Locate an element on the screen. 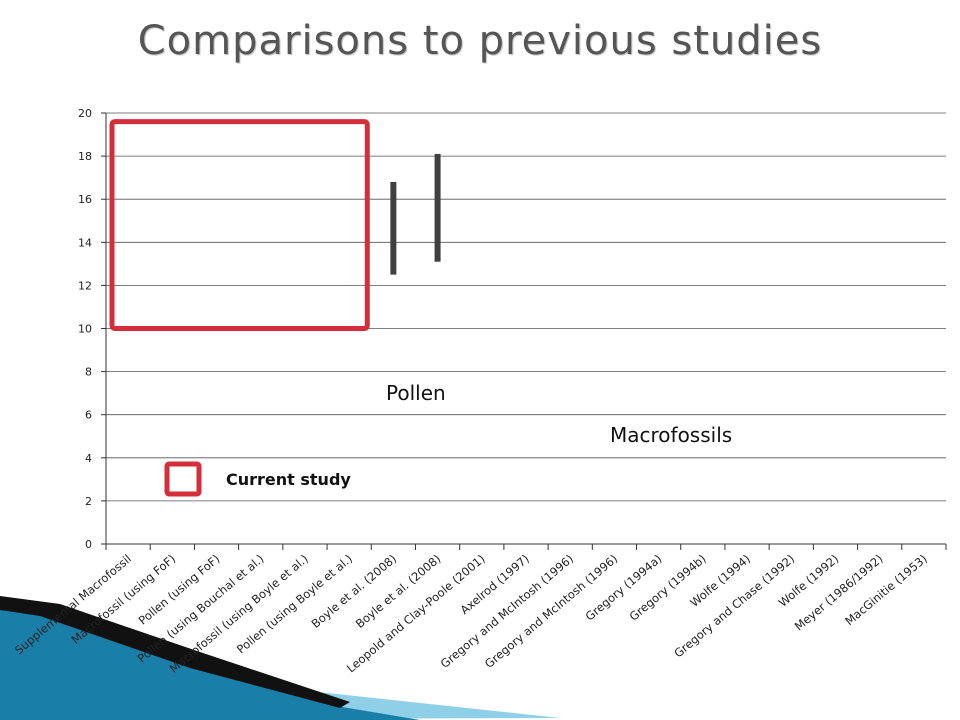 The height and width of the screenshot is (720, 960). legend-label-current-study: Current study is located at coordinates (288, 479).